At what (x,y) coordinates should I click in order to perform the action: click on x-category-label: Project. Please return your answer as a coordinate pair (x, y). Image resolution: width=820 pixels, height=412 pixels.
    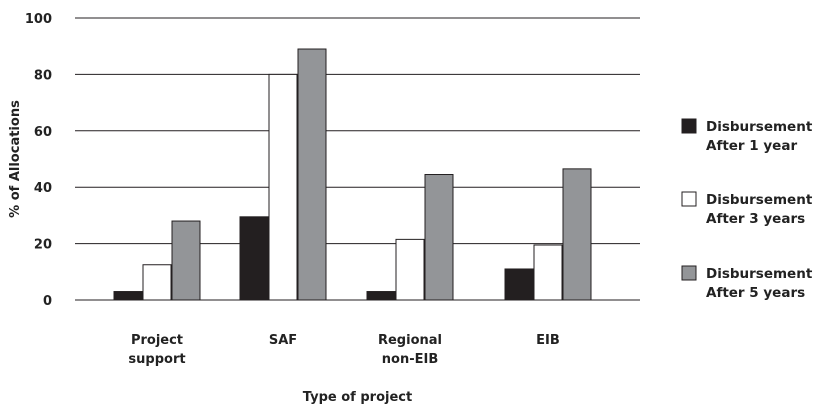
    Looking at the image, I should click on (157, 340).